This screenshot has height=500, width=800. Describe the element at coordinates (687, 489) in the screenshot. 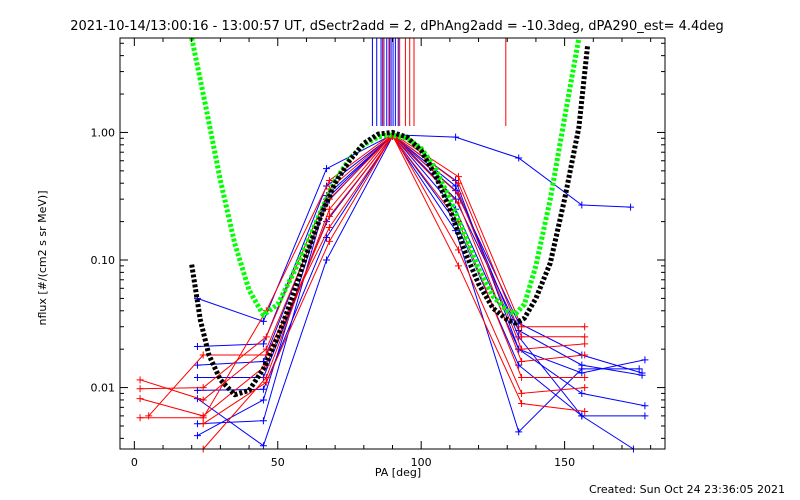

I see `created-footer: Created: Sun Oct 24 23:36:05 2021` at that location.